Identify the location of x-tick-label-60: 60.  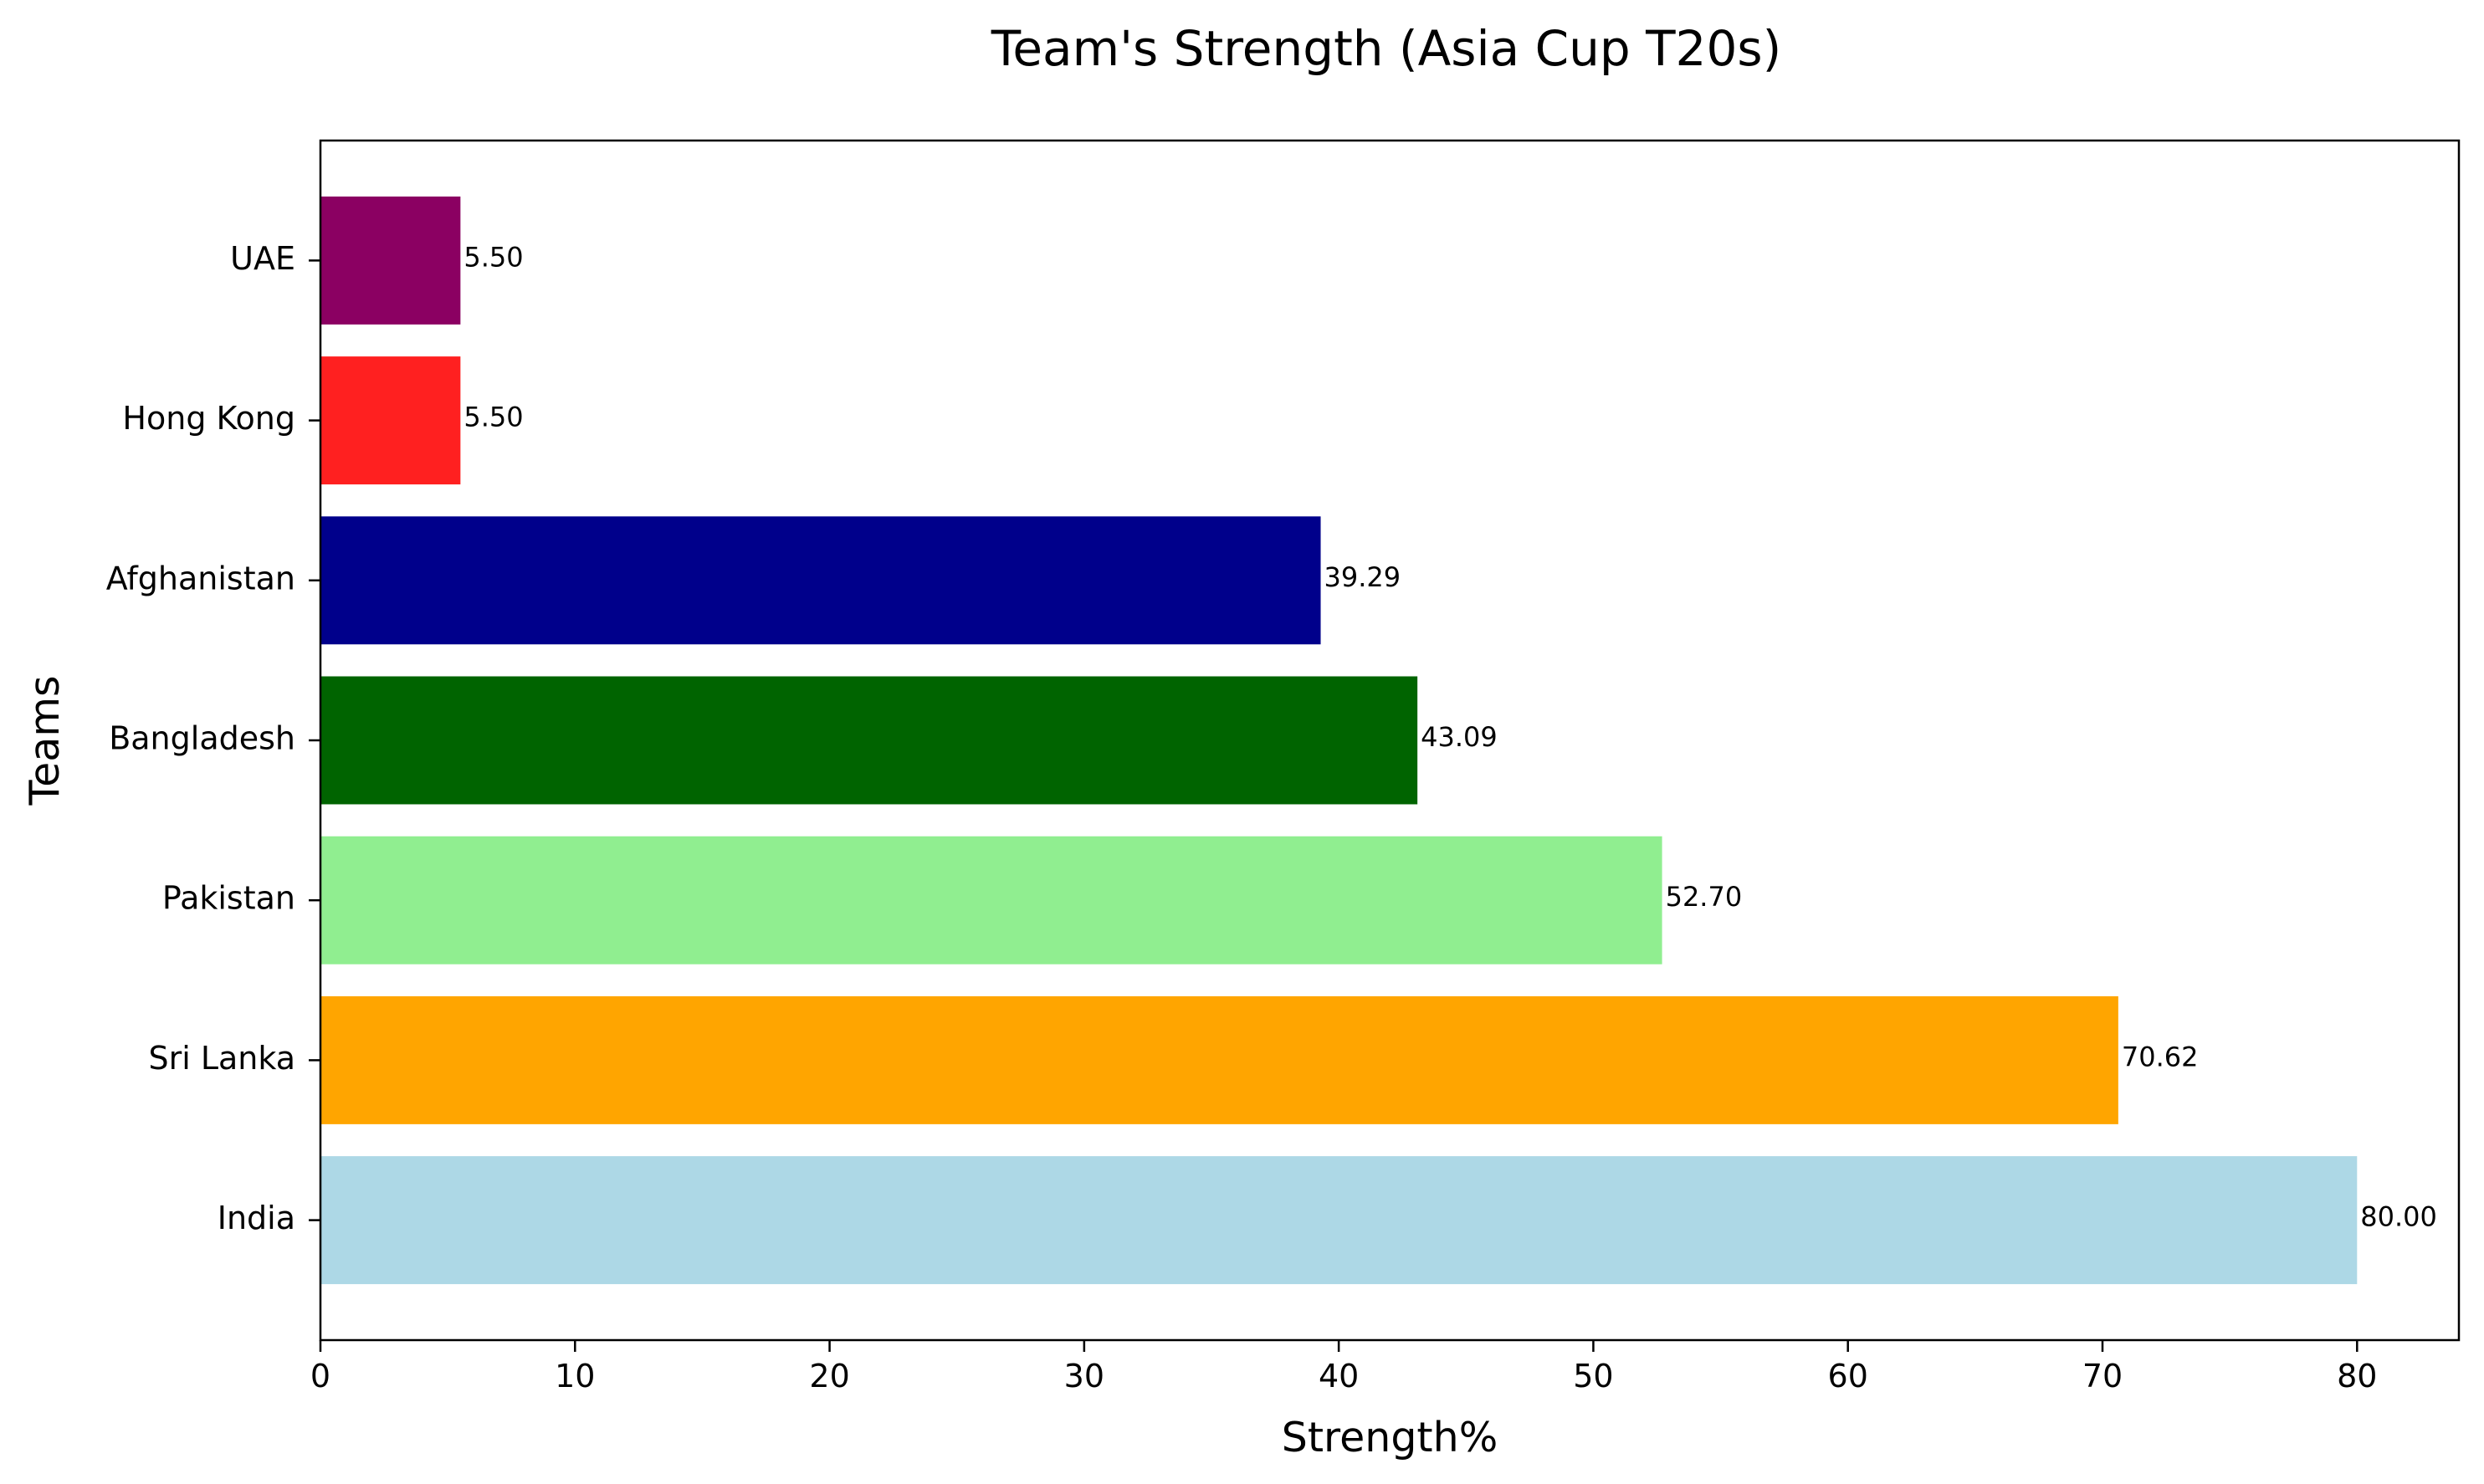
(1848, 1376).